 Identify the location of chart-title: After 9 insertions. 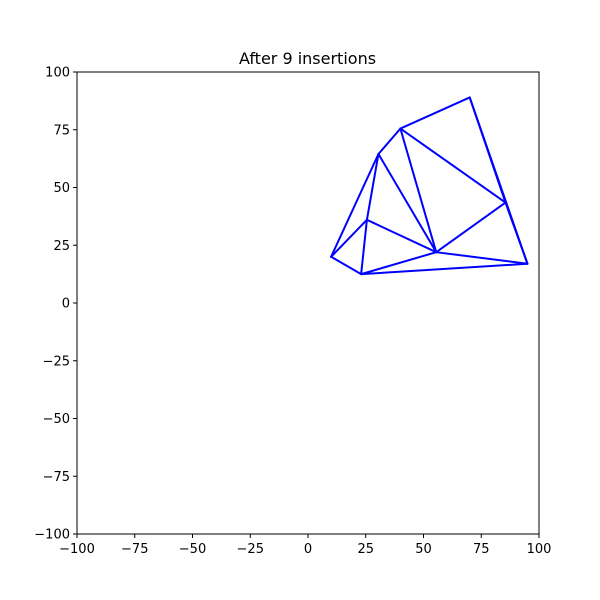
(307, 58).